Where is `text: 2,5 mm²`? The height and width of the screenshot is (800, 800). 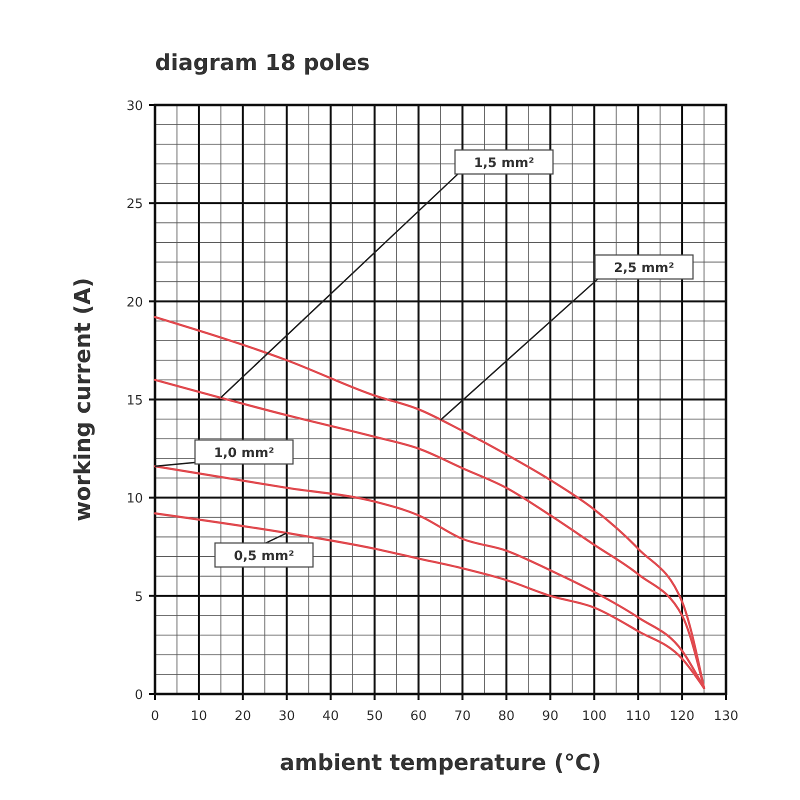
text: 2,5 mm² is located at coordinates (644, 268).